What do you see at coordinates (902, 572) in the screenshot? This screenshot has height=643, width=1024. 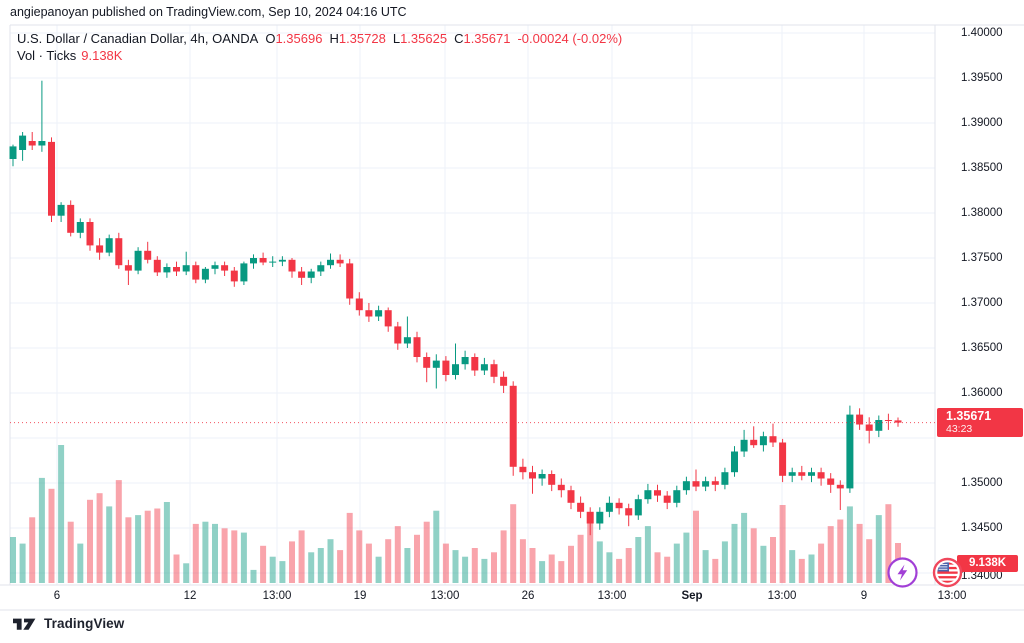 I see `lightning-icon` at bounding box center [902, 572].